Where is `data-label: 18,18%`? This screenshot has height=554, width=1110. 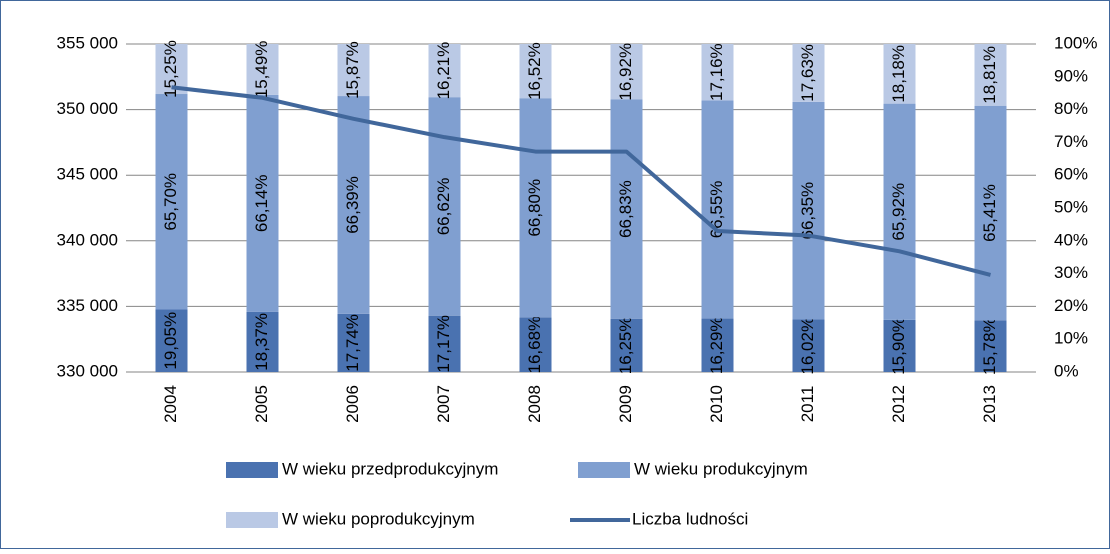 data-label: 18,18% is located at coordinates (898, 74).